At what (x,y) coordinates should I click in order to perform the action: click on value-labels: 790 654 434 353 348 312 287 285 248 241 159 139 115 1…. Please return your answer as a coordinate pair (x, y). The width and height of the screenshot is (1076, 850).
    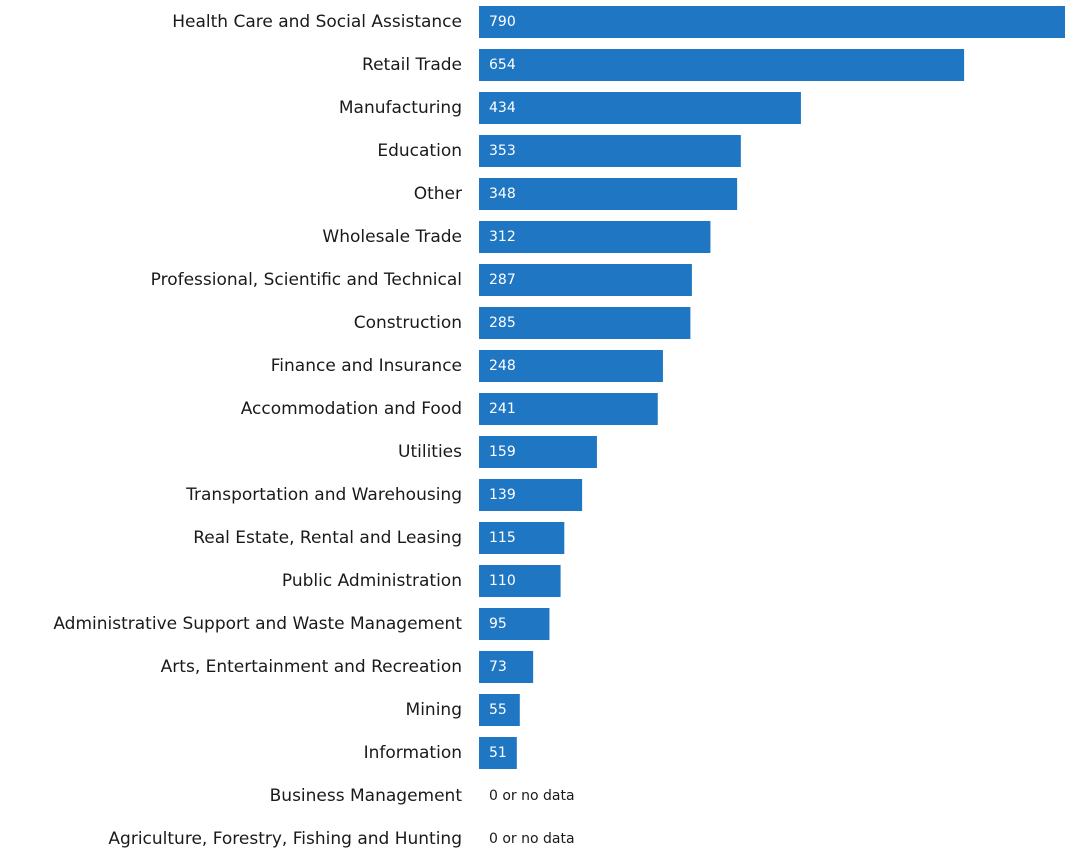
    Looking at the image, I should click on (532, 430).